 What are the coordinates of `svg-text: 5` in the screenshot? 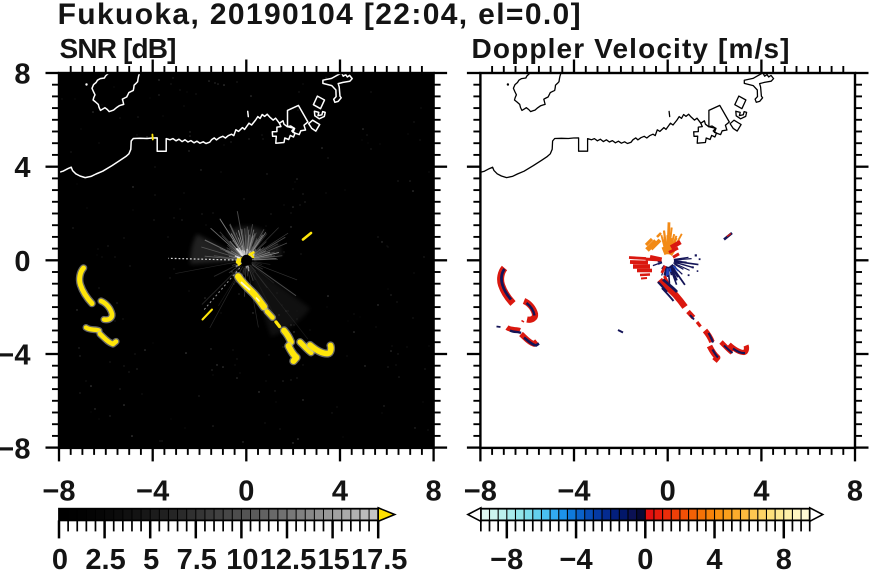 It's located at (151, 557).